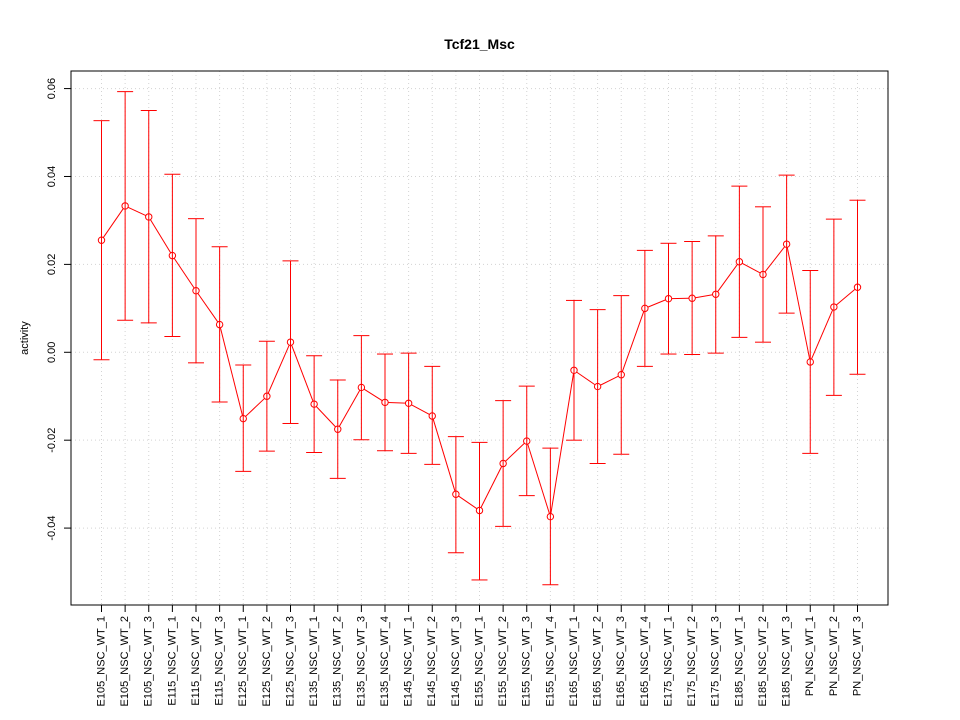 The height and width of the screenshot is (720, 960). What do you see at coordinates (716, 661) in the screenshot?
I see `x-tick-label: E175_NSC_WT_3` at bounding box center [716, 661].